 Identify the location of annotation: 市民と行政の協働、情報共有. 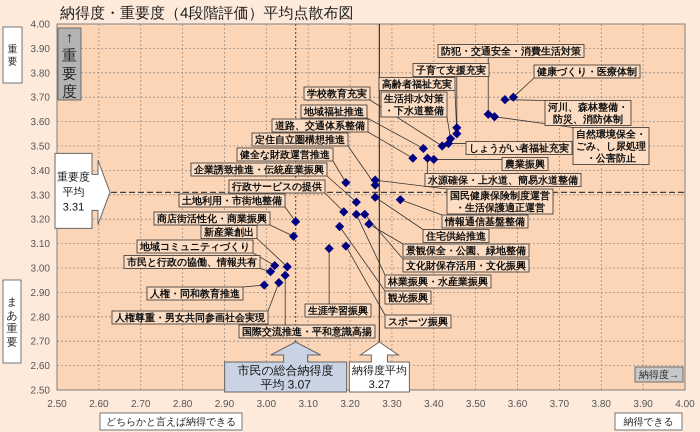
(191, 262).